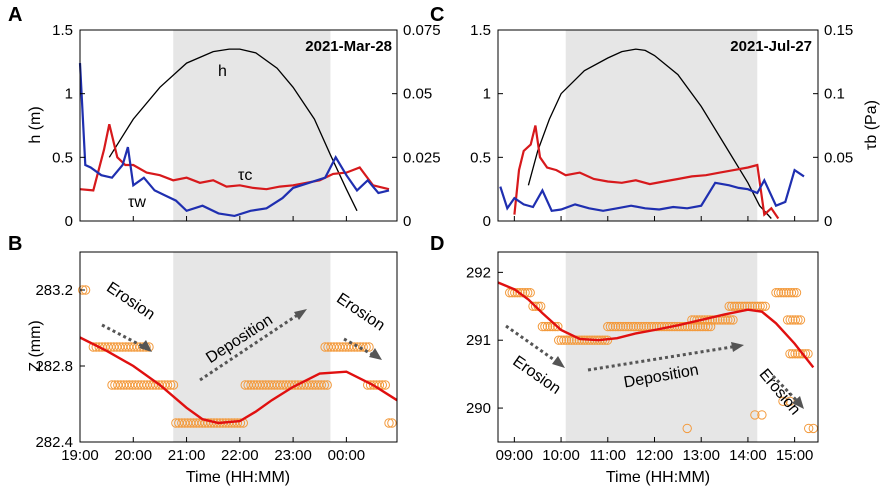 The image size is (886, 491). I want to click on panel-b-fit-line, so click(238, 380).